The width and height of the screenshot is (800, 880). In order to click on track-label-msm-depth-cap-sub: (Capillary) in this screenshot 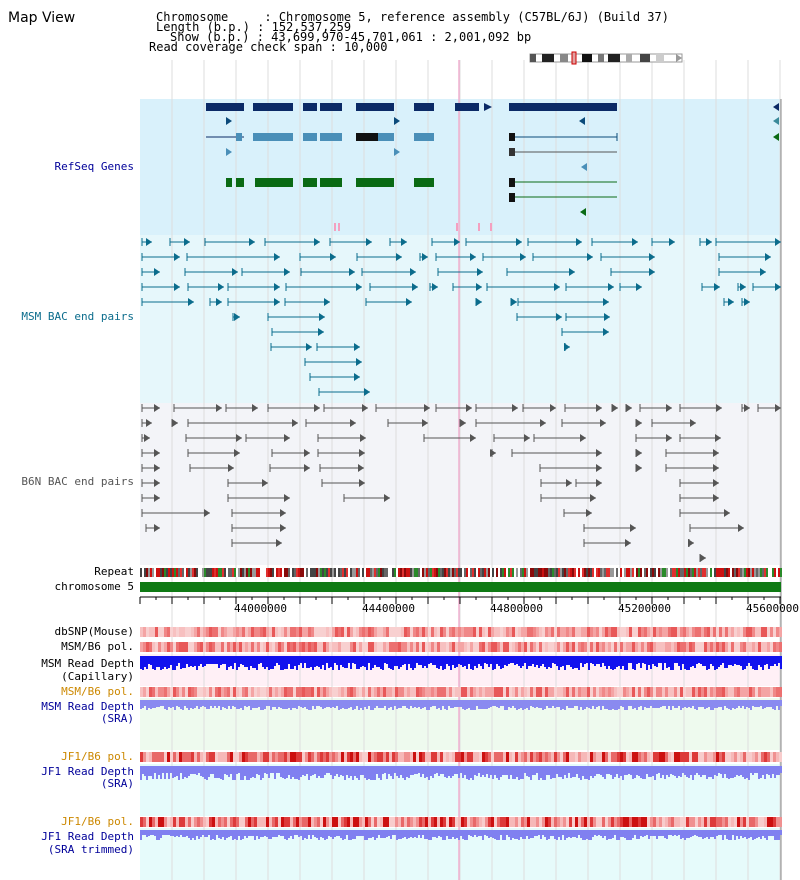, I will do `click(97, 676)`.